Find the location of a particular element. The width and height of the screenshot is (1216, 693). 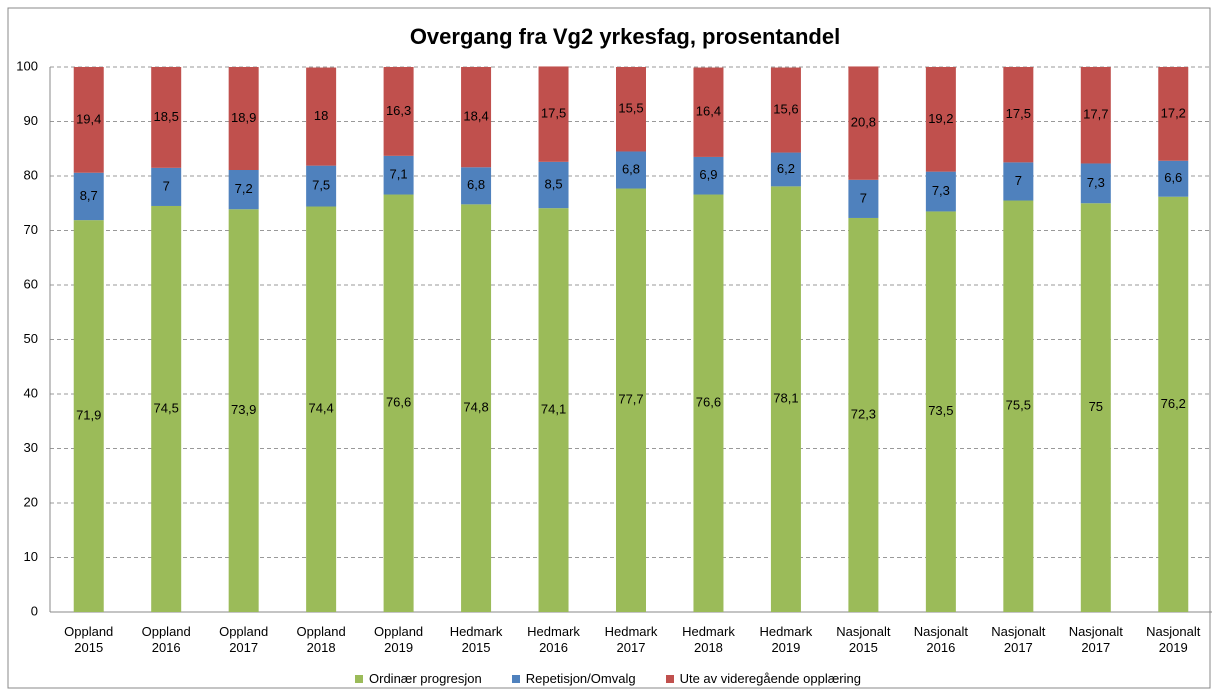

y-tick-label: 20 is located at coordinates (31, 501).